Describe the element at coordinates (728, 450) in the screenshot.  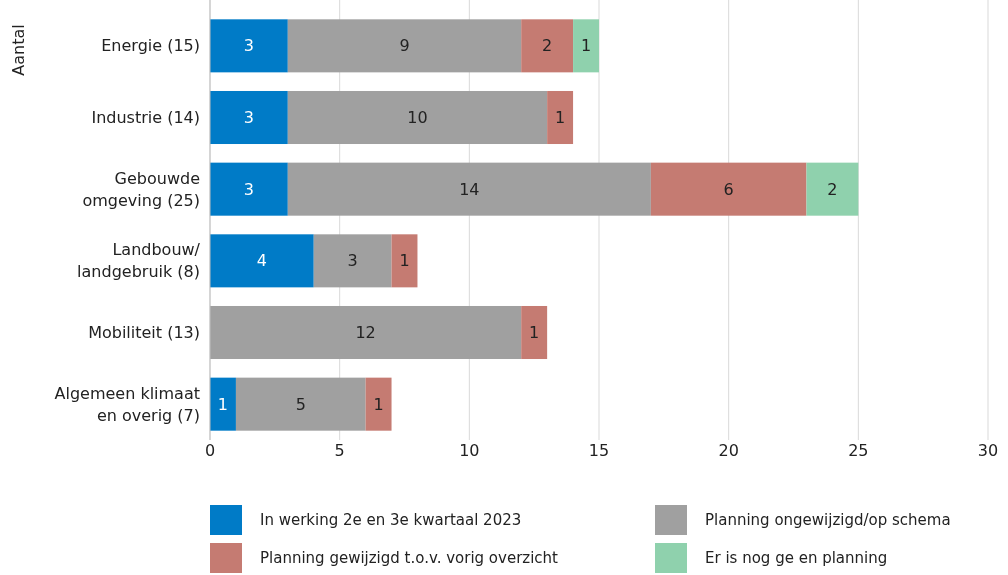
I see `x-tick-label: 20` at that location.